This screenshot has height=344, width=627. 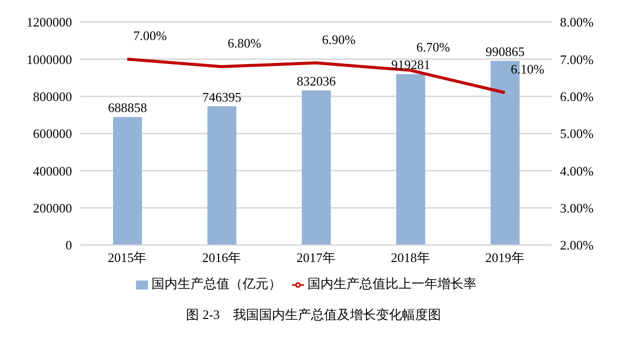 I want to click on data-label: 7.00%, so click(x=150, y=36).